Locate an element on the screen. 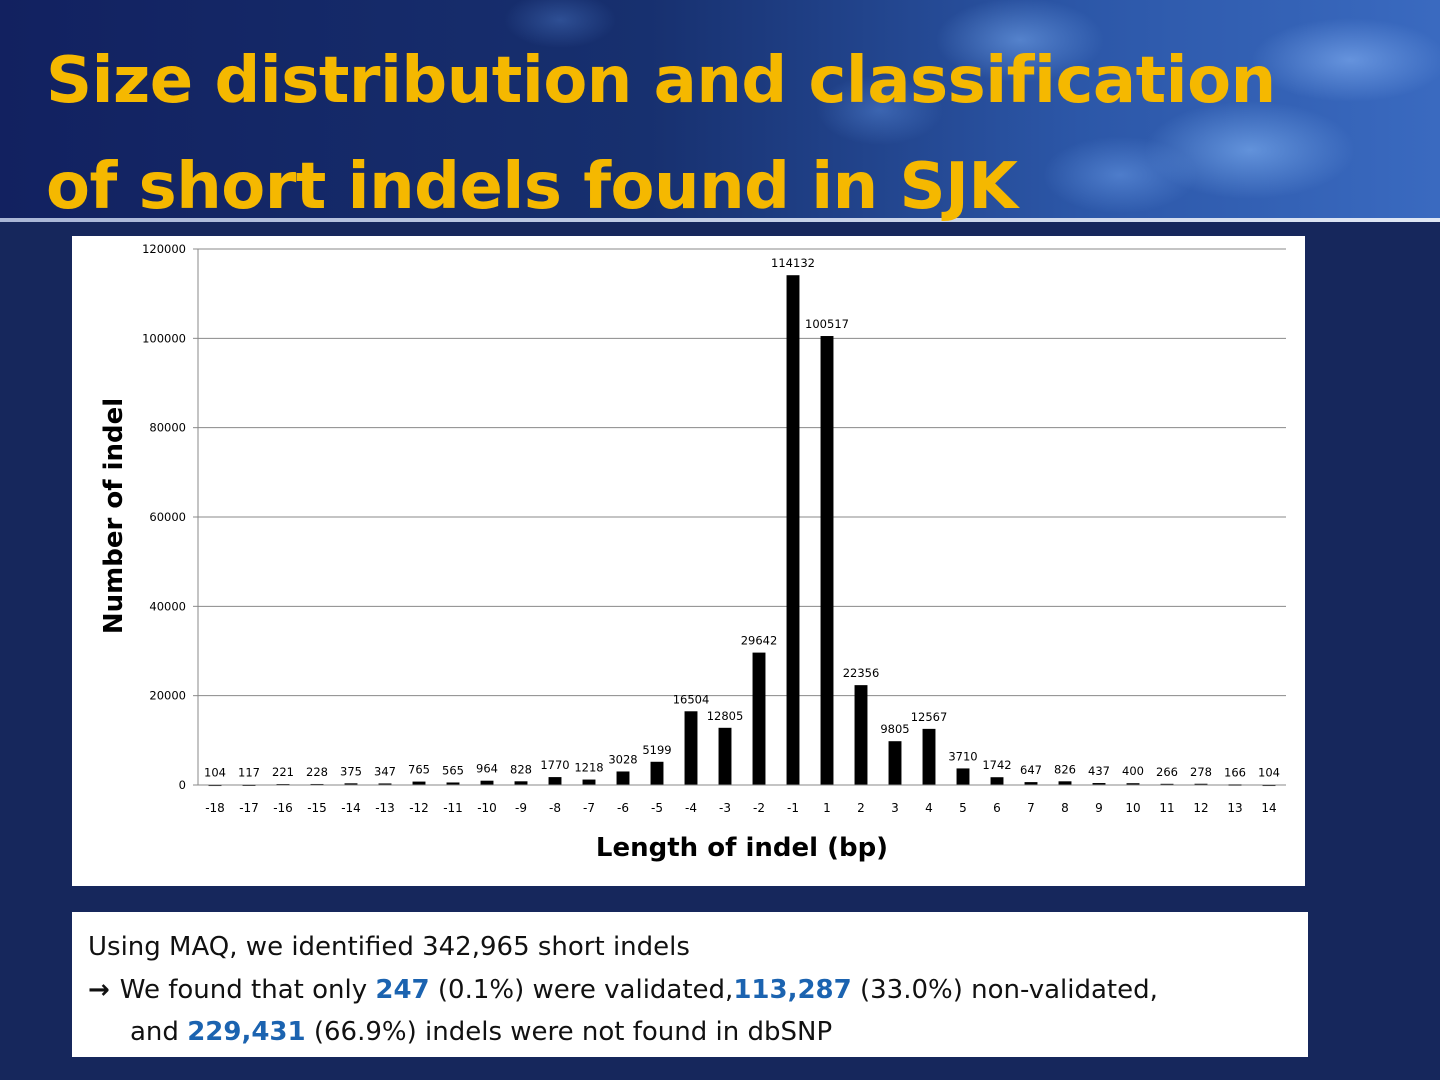 The width and height of the screenshot is (1440, 1080). data-label: 1770 is located at coordinates (554, 765).